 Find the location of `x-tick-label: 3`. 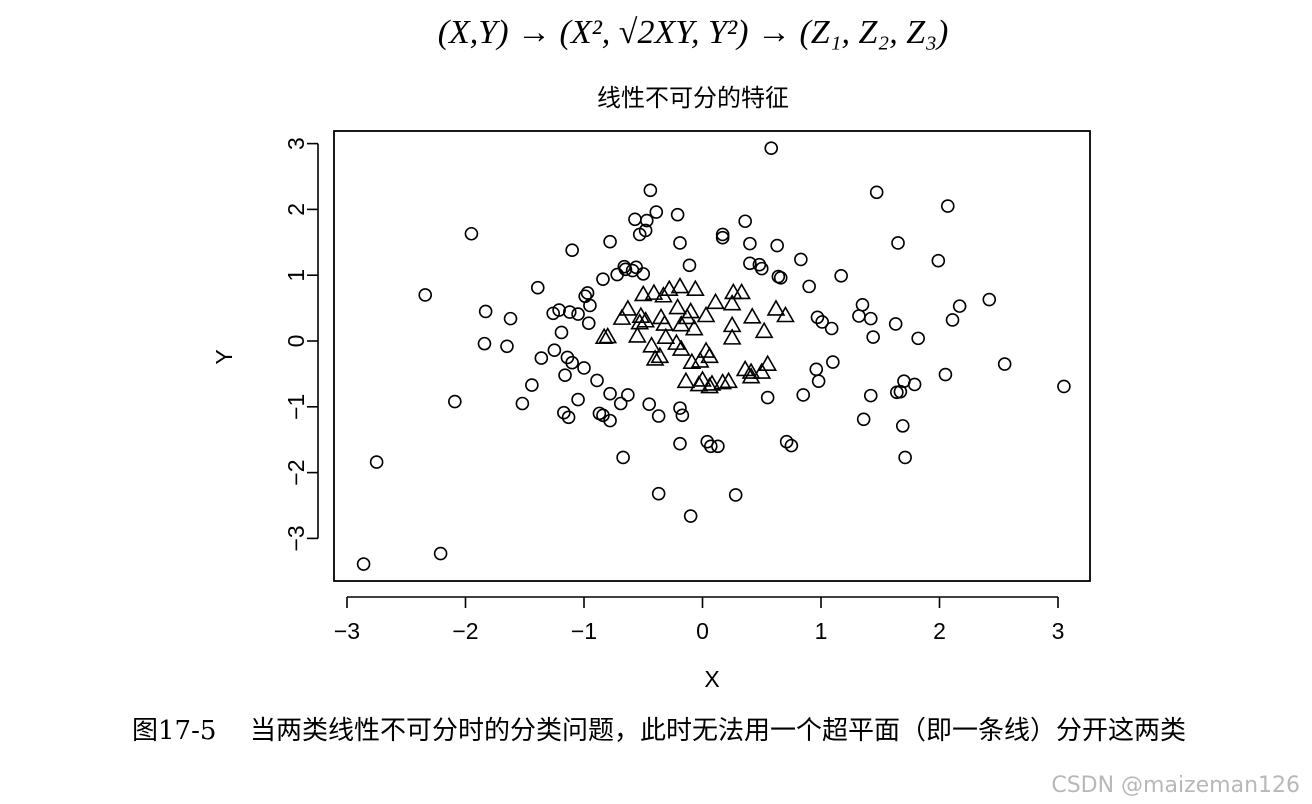

x-tick-label: 3 is located at coordinates (1058, 631).